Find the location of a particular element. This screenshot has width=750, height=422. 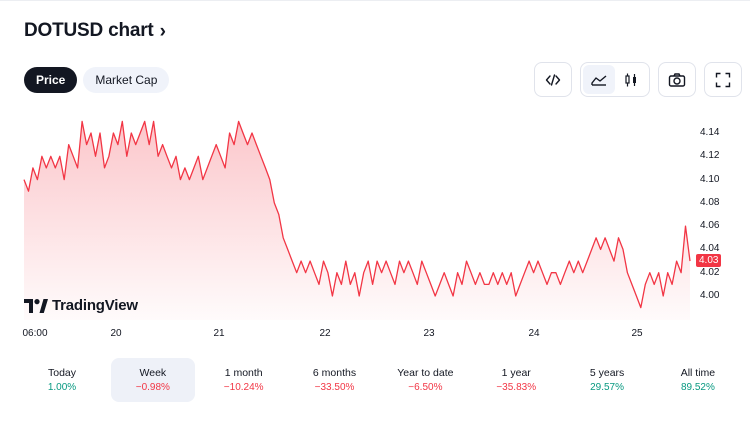

chart-title-link: DOTUSD chart › is located at coordinates (95, 31).